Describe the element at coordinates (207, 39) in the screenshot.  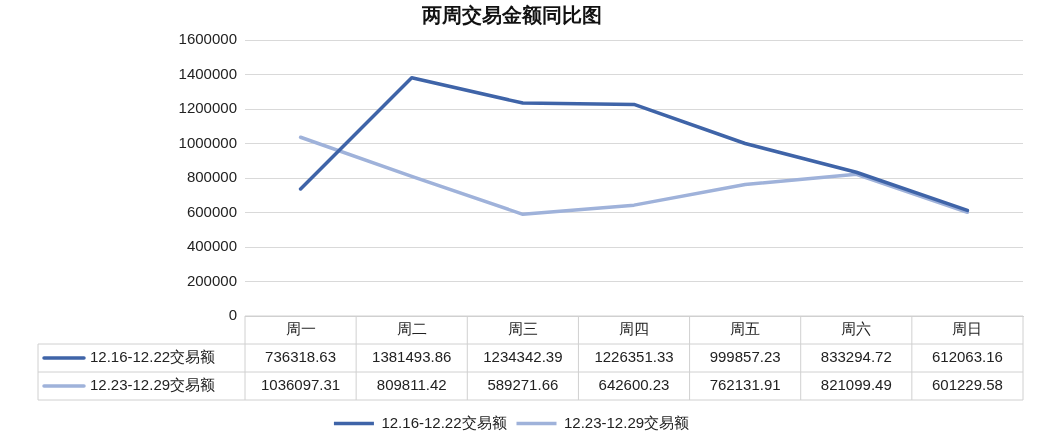
I see `y-tick-label: 1600000` at that location.